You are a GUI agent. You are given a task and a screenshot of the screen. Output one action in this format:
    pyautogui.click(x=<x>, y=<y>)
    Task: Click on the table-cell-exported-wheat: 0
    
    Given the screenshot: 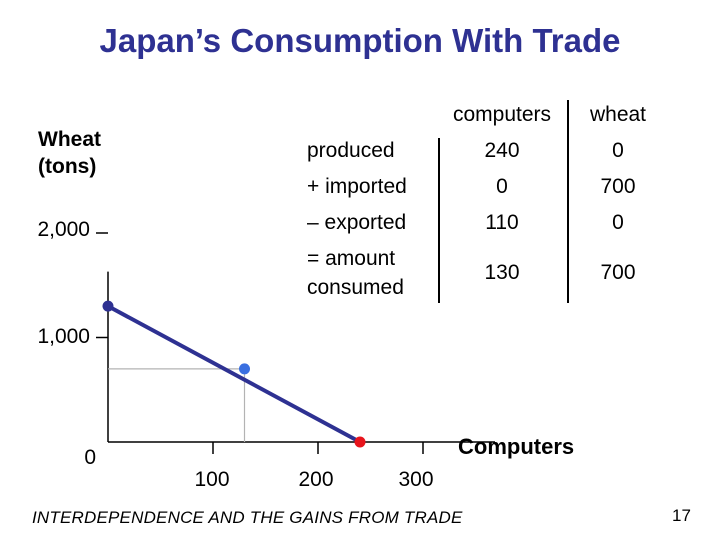 What is the action you would take?
    pyautogui.click(x=618, y=222)
    